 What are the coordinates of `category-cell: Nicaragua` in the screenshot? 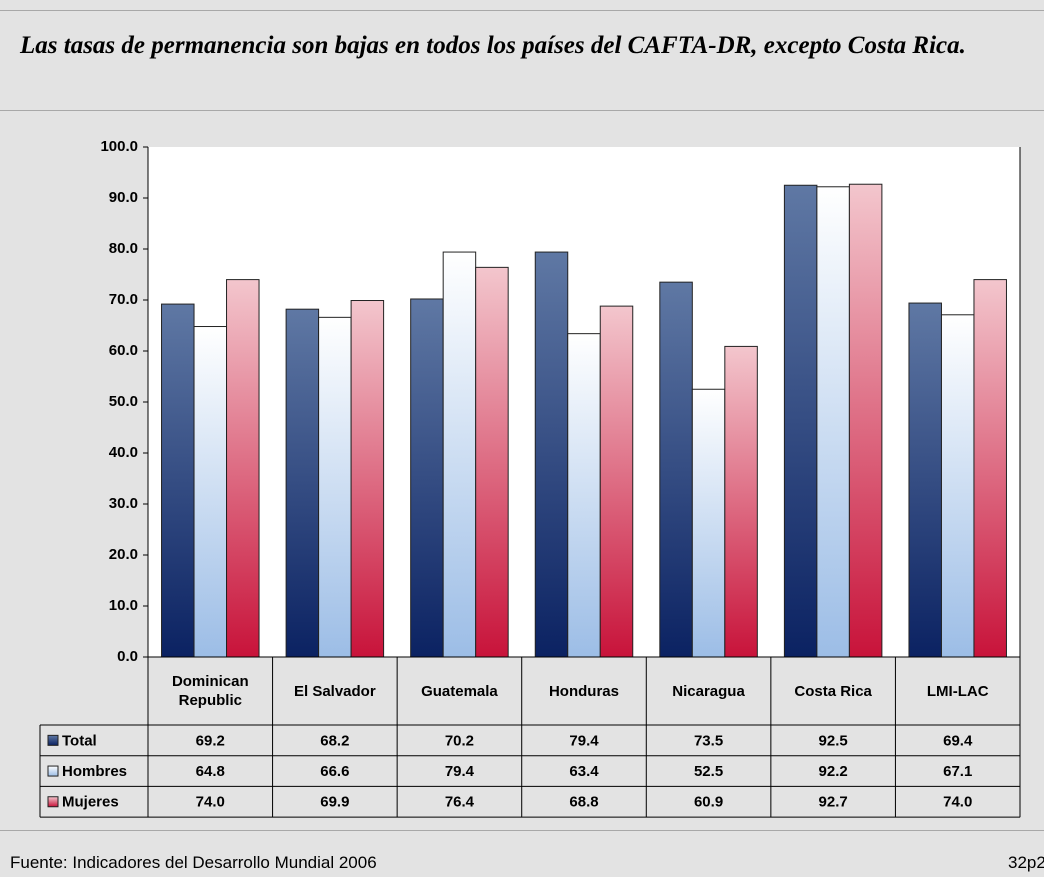 It's located at (708, 691).